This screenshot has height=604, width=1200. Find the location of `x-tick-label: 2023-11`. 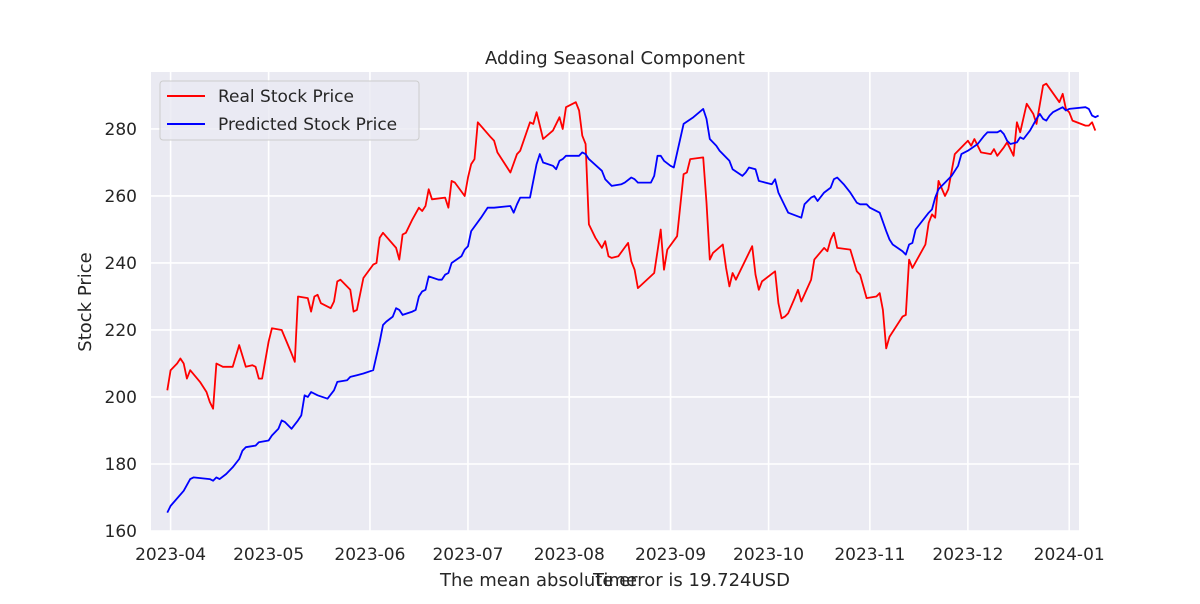

x-tick-label: 2023-11 is located at coordinates (869, 555).